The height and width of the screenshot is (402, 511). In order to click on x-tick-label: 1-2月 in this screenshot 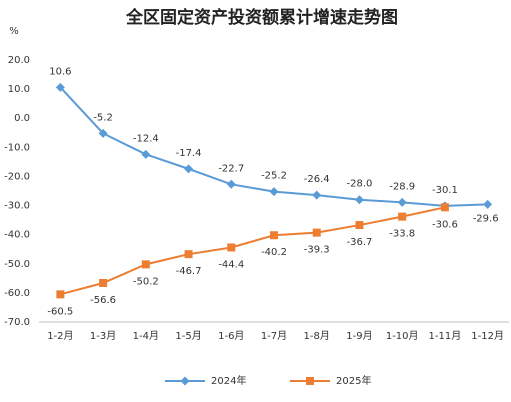, I will do `click(60, 336)`.